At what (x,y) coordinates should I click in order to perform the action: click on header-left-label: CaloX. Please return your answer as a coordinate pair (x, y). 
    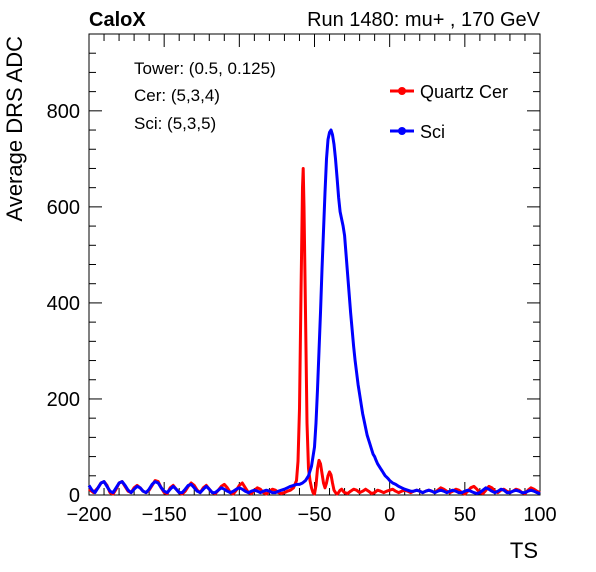
    Looking at the image, I should click on (117, 20).